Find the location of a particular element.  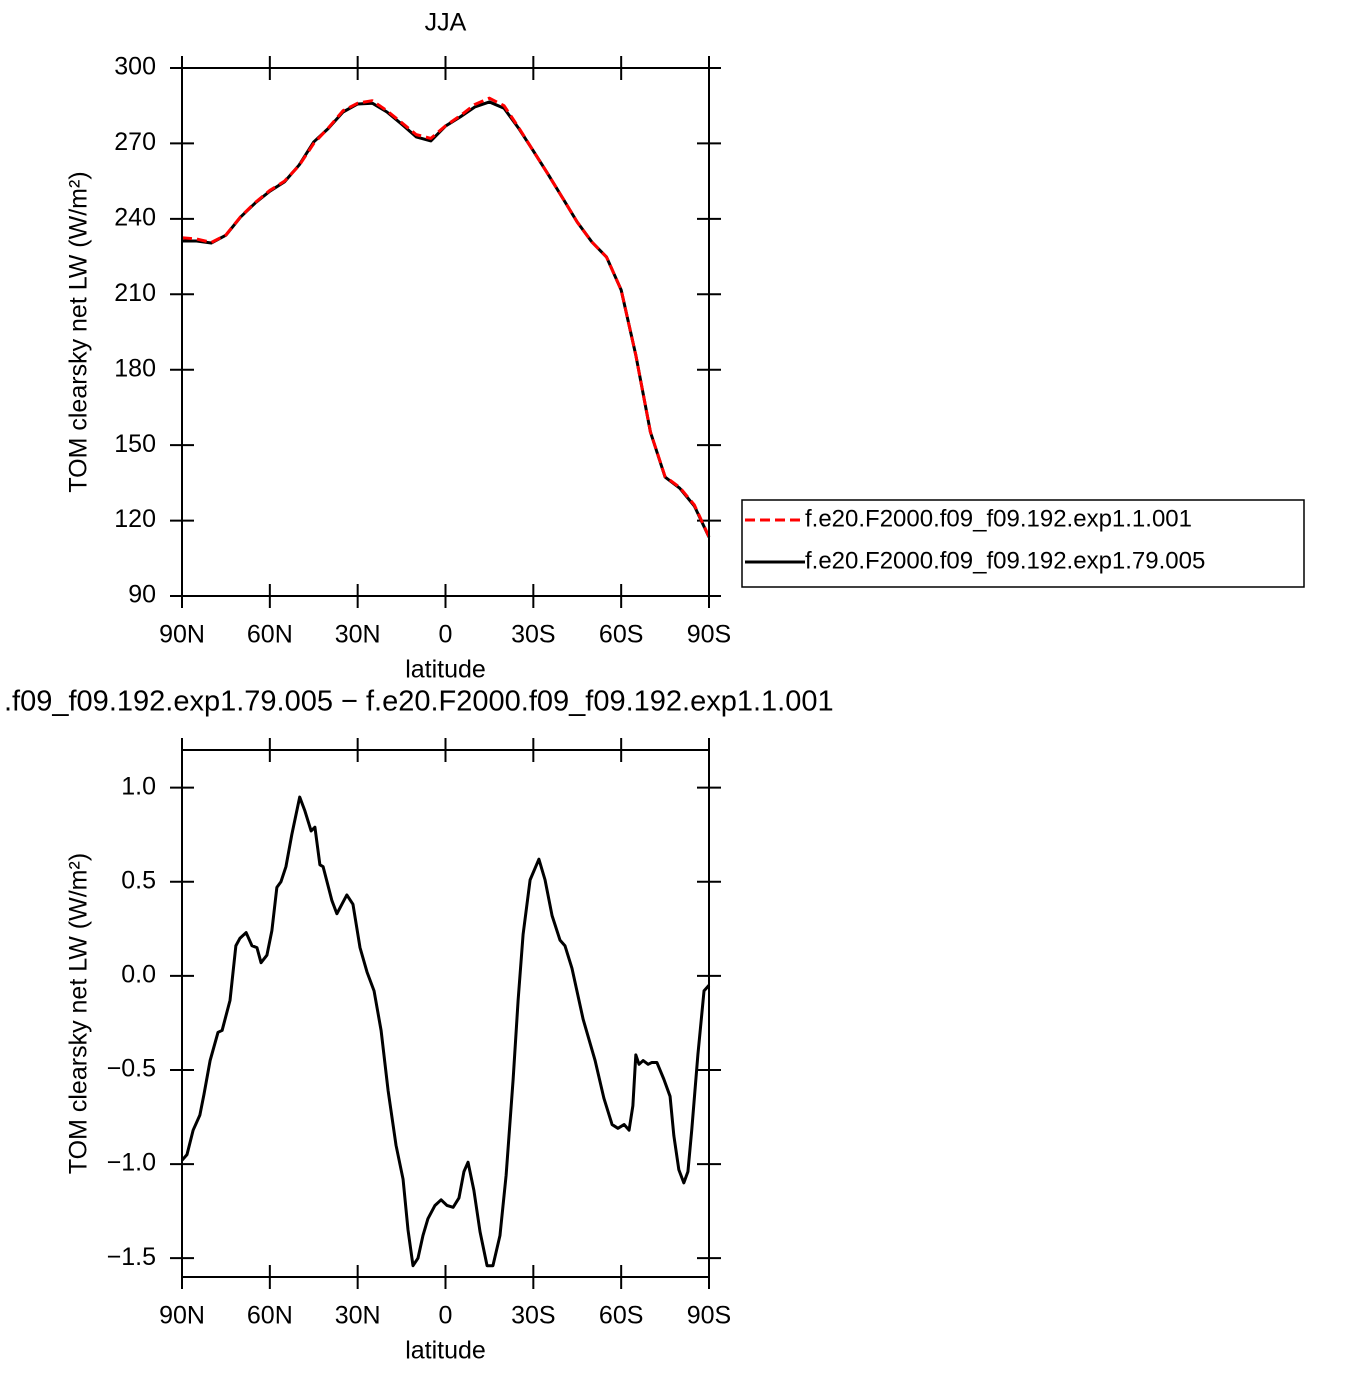

y-tick-label: 210 is located at coordinates (135, 293).